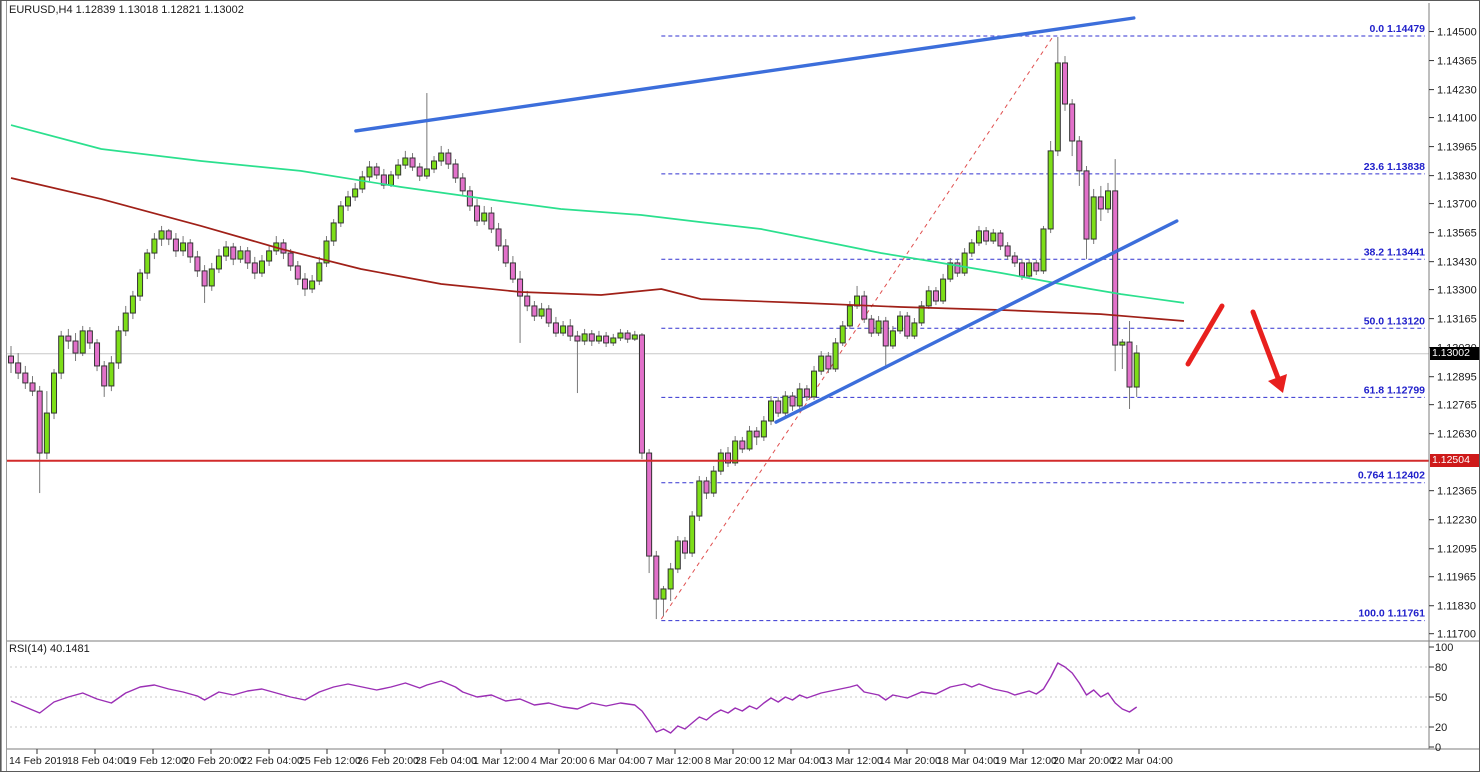 This screenshot has width=1480, height=772. I want to click on price-tick-label: 1.14230, so click(1457, 91).